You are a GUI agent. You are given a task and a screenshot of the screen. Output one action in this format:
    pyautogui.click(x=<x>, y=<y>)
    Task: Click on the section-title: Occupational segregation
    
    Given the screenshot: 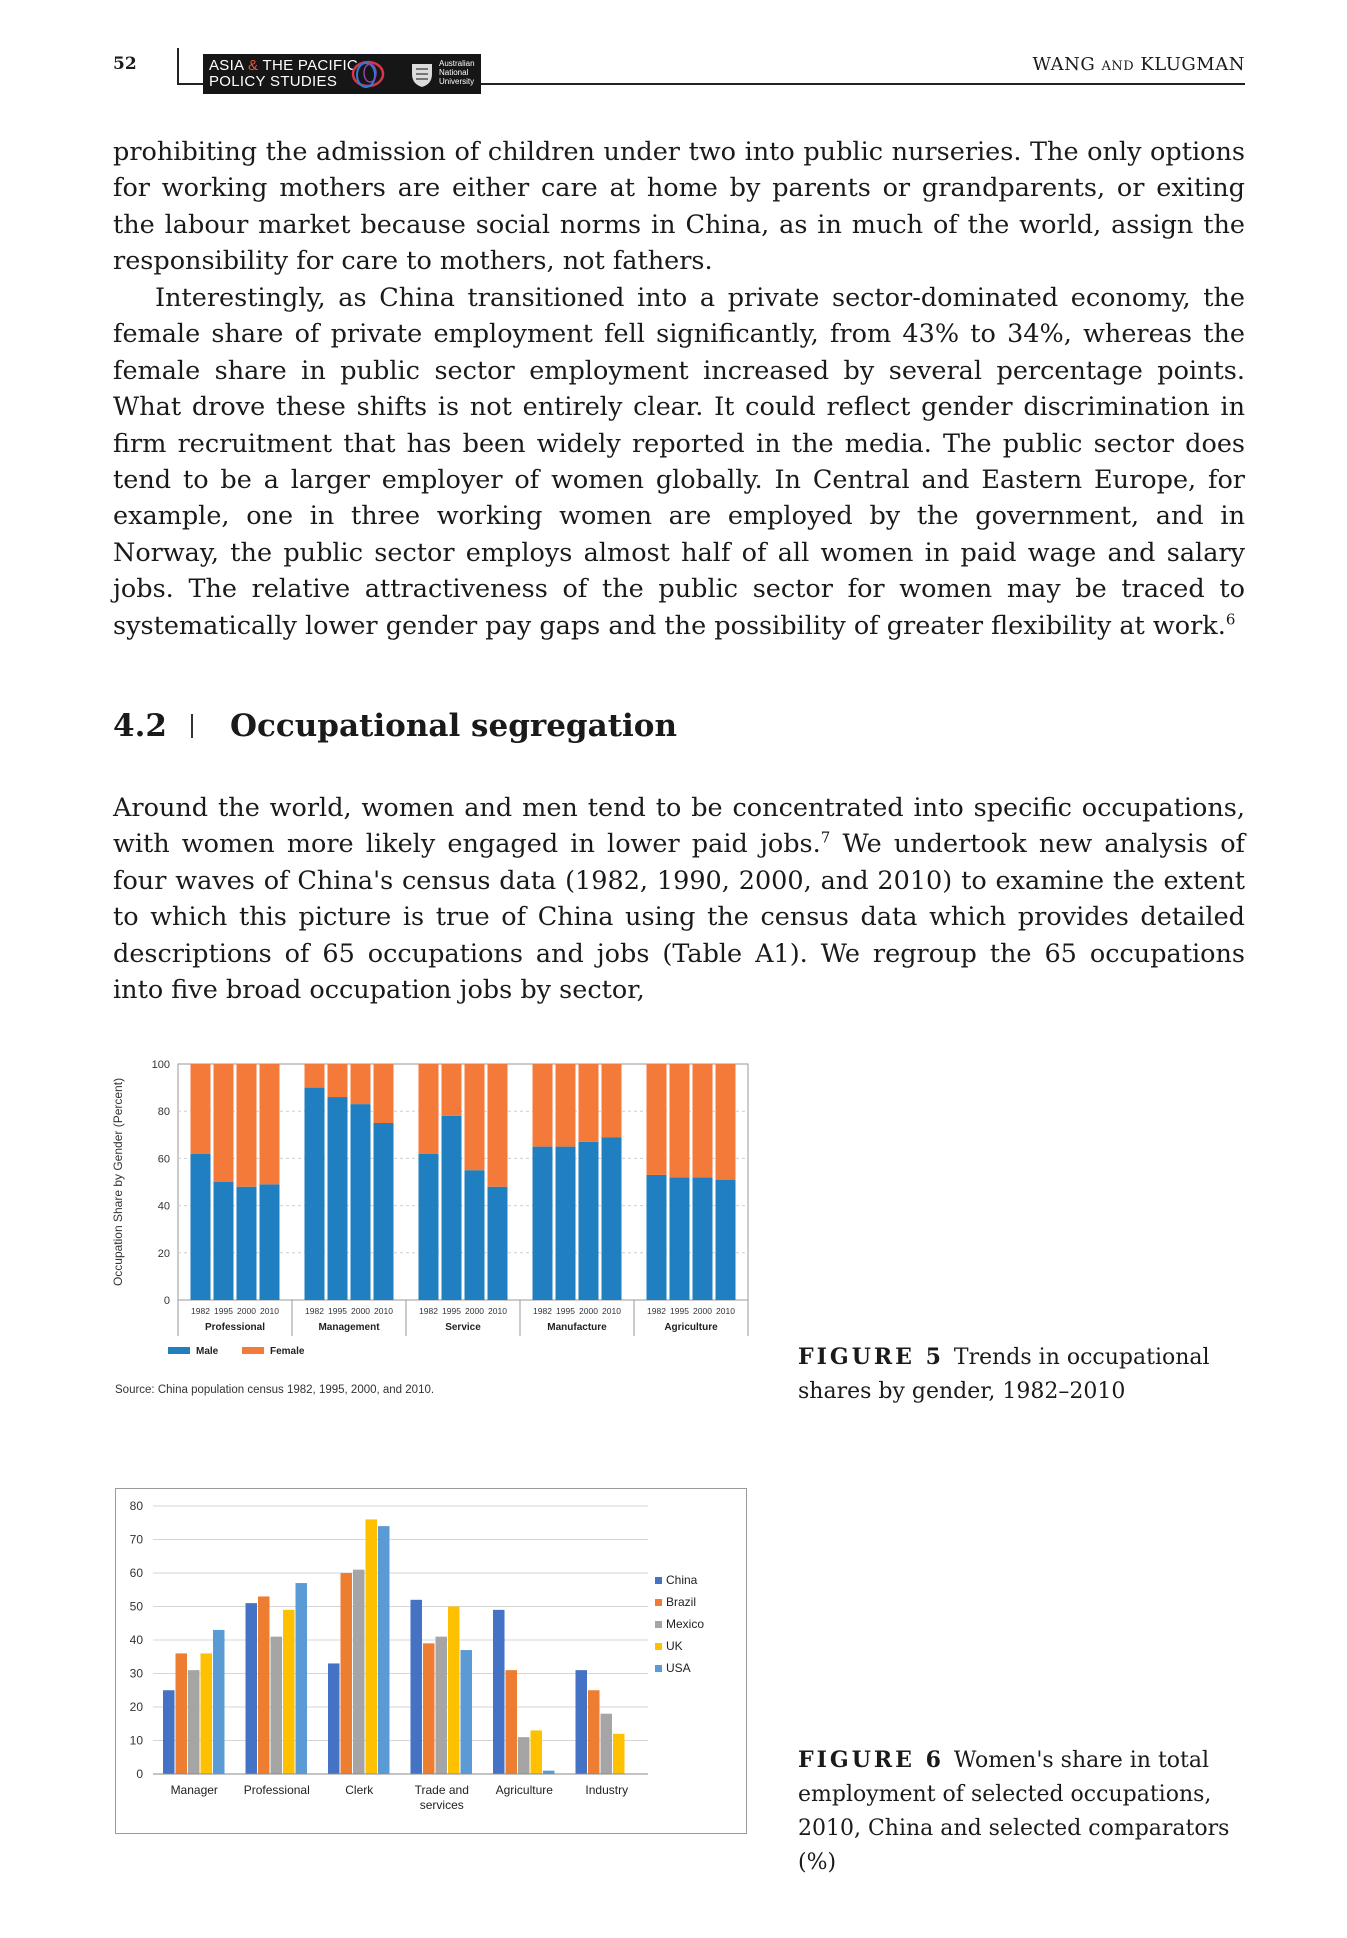 What is the action you would take?
    pyautogui.click(x=454, y=726)
    